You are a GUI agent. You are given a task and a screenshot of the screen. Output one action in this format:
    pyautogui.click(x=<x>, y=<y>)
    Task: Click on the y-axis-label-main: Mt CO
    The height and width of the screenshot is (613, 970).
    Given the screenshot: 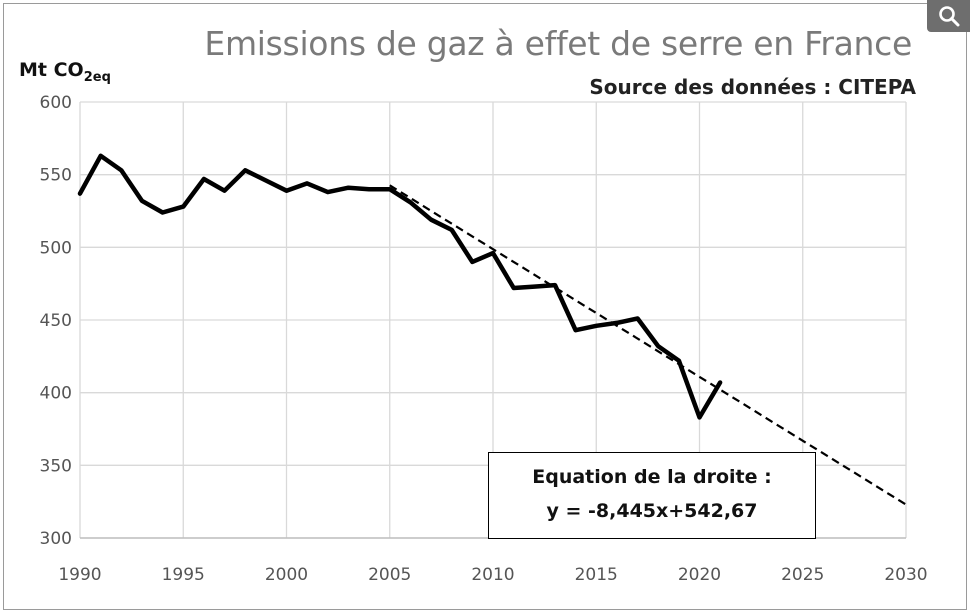 What is the action you would take?
    pyautogui.click(x=51, y=70)
    